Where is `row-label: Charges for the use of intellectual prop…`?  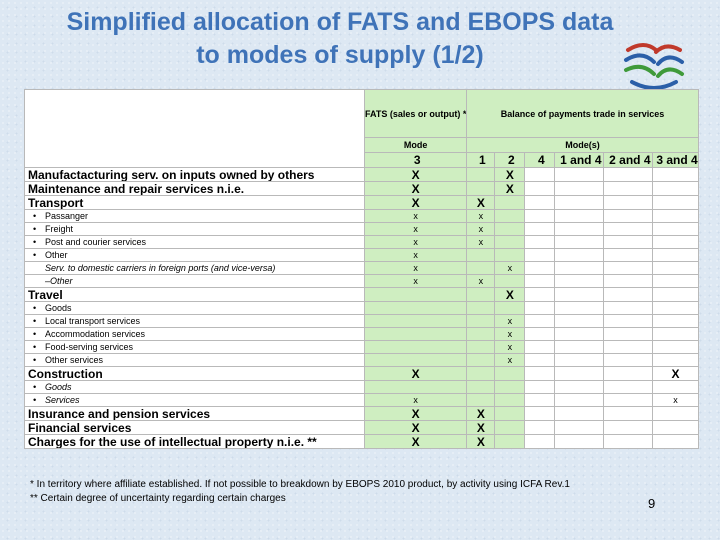
row-label: Charges for the use of intellectual prop… is located at coordinates (194, 441).